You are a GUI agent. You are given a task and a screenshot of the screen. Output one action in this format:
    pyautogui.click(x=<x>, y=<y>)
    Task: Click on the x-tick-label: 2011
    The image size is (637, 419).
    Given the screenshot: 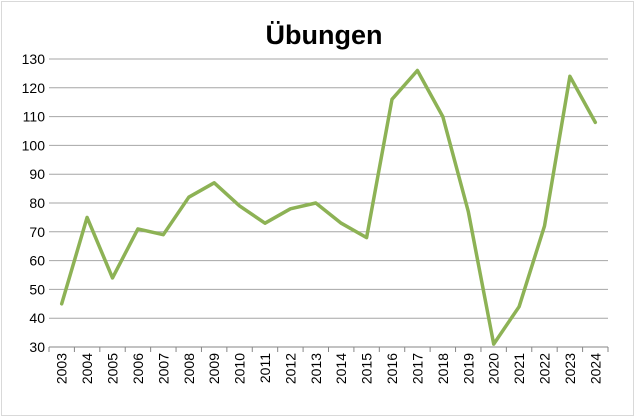 What is the action you would take?
    pyautogui.click(x=265, y=368)
    